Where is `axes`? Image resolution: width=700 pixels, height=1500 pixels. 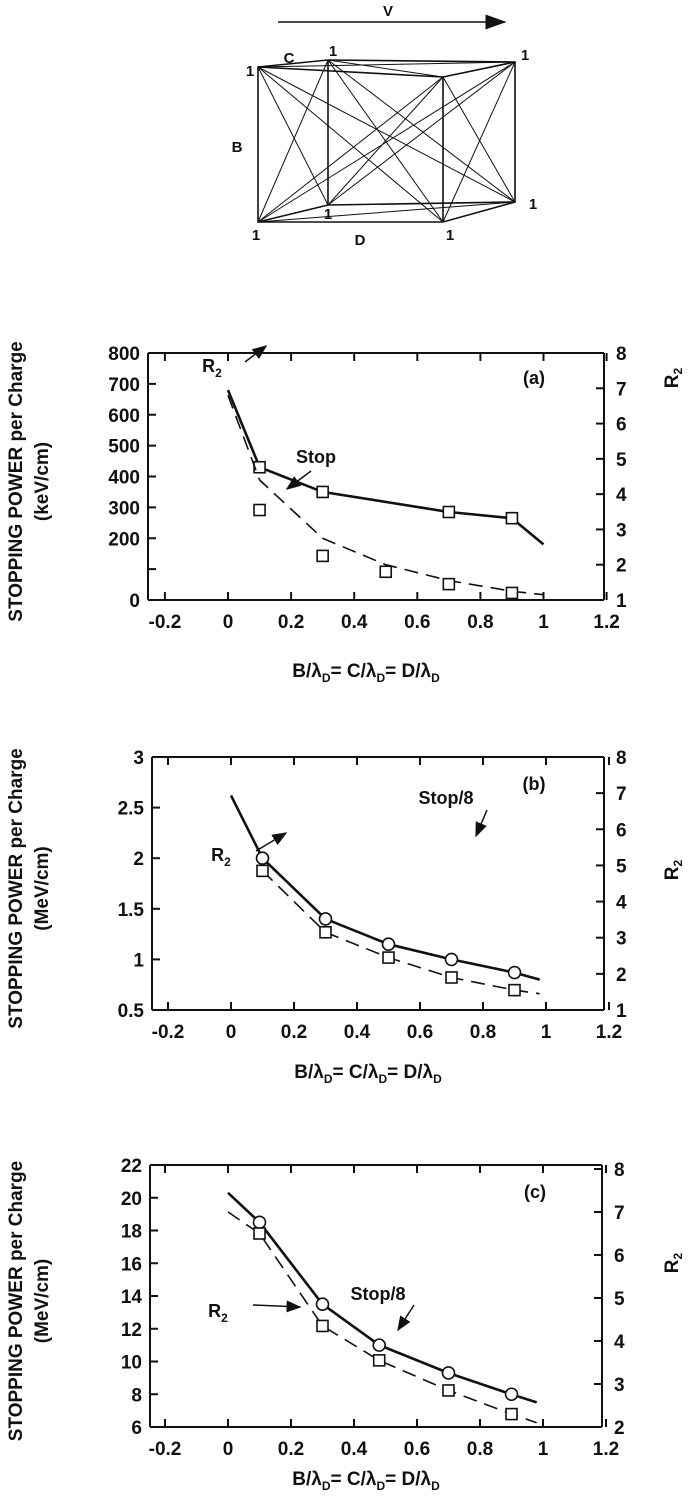
axes is located at coordinates (378, 883).